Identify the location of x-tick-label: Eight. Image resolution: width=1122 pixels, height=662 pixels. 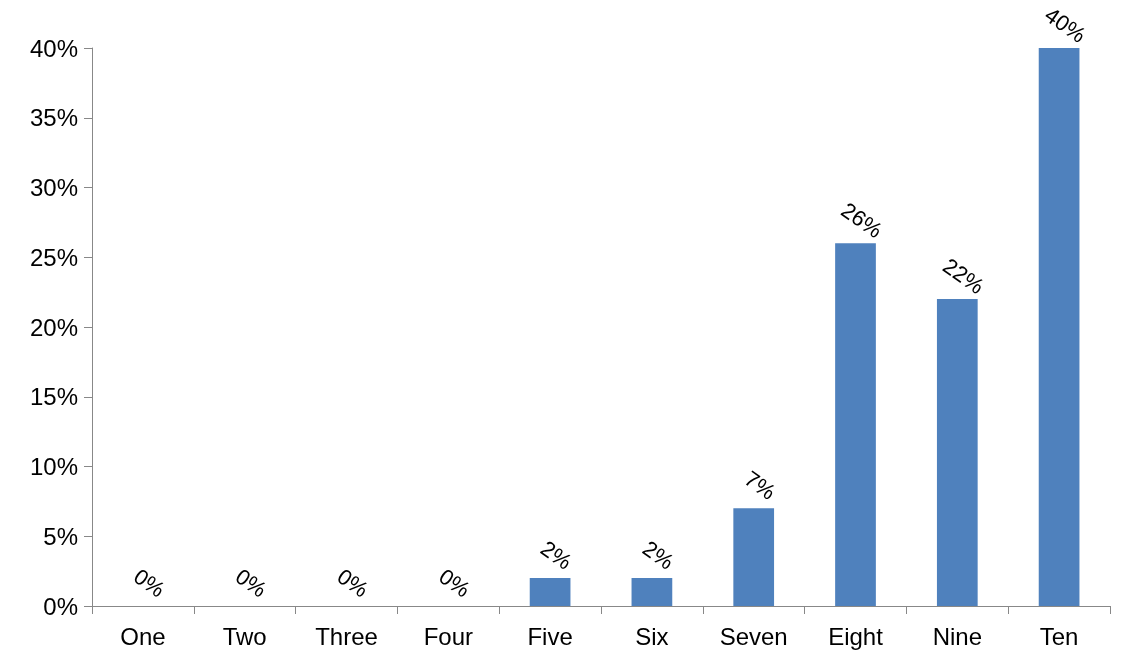
(856, 636).